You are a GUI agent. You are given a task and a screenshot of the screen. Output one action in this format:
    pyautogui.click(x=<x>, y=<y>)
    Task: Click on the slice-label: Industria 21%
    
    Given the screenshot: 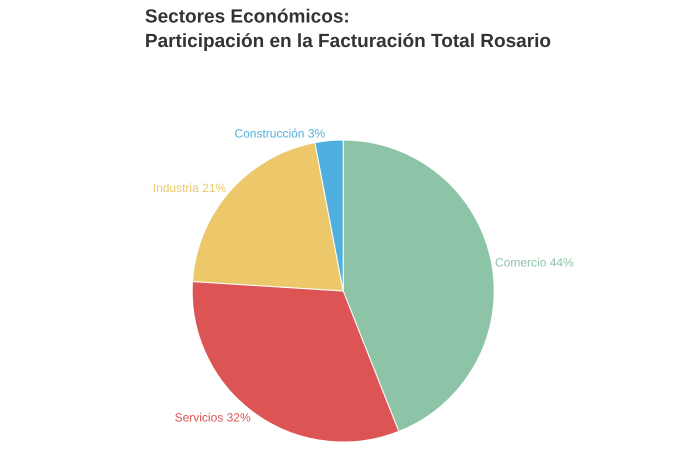 What is the action you would take?
    pyautogui.click(x=189, y=188)
    